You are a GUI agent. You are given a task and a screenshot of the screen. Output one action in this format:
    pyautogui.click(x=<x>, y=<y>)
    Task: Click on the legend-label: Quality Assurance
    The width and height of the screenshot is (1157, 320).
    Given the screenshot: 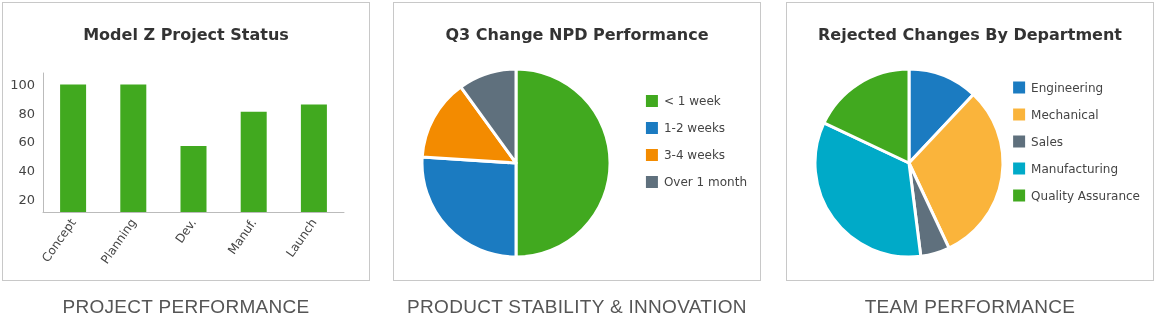 What is the action you would take?
    pyautogui.click(x=1086, y=195)
    